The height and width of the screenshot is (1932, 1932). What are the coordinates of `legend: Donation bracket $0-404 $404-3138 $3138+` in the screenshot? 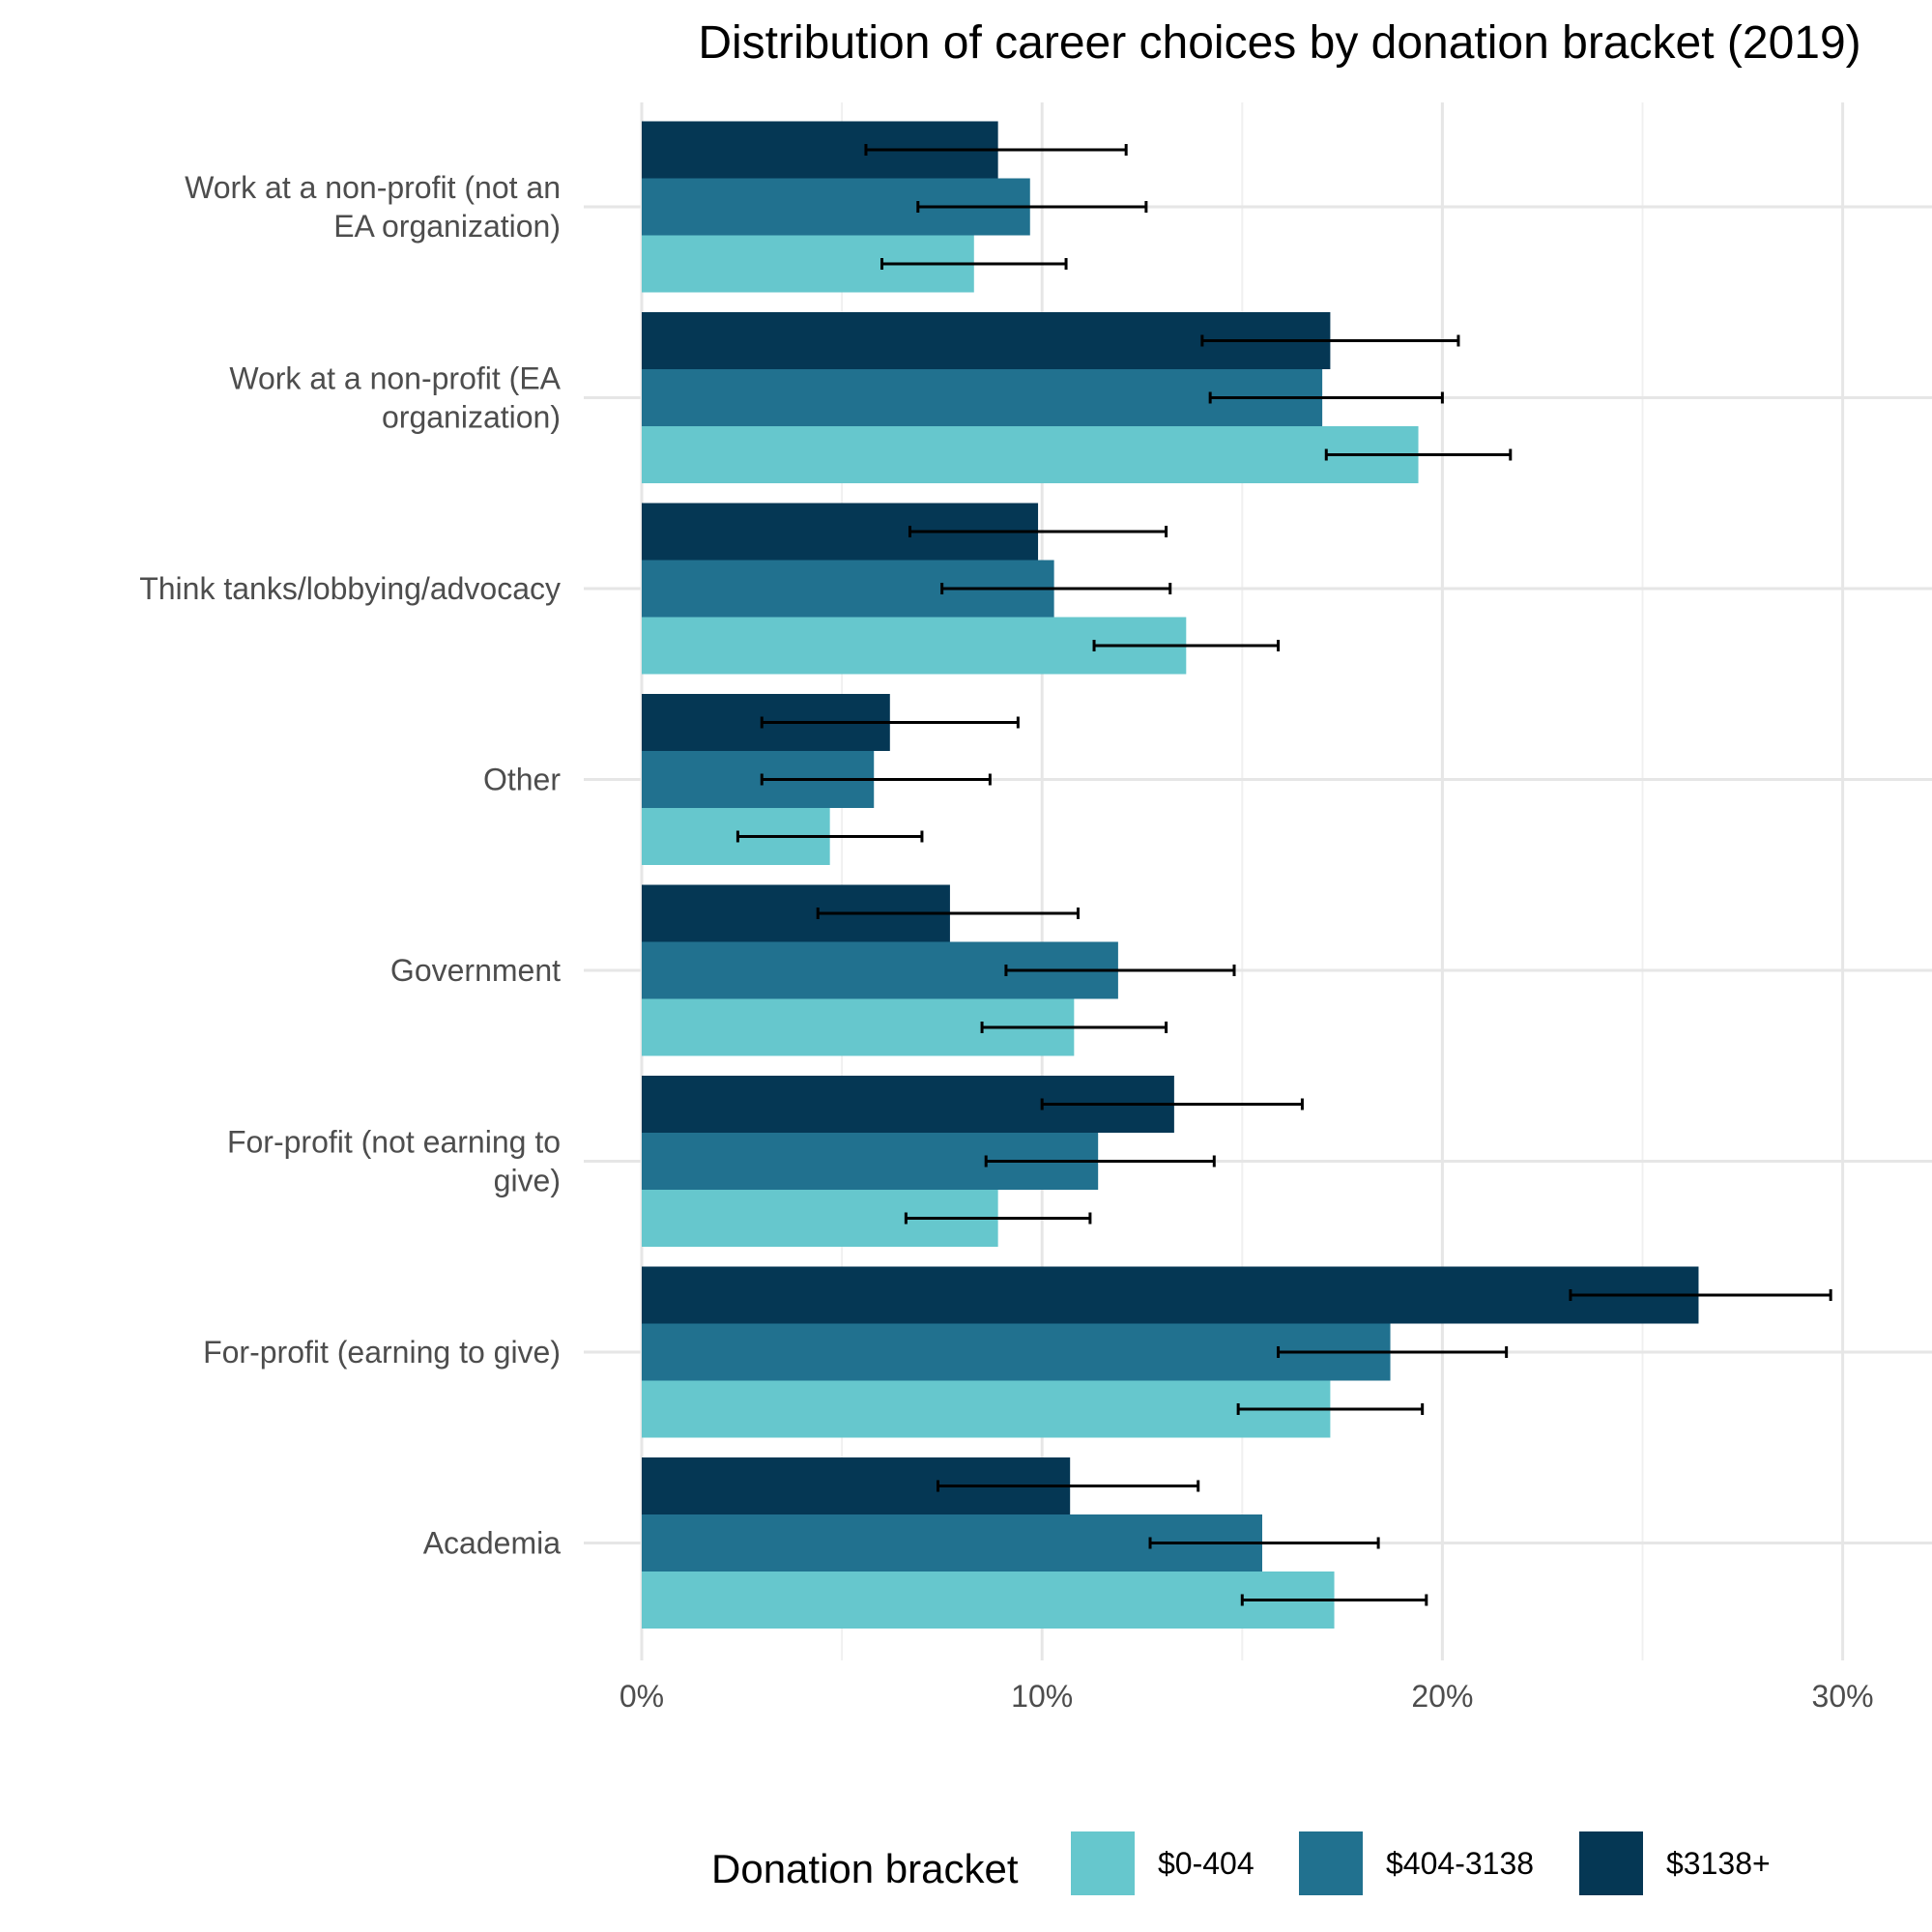 It's located at (1241, 1863).